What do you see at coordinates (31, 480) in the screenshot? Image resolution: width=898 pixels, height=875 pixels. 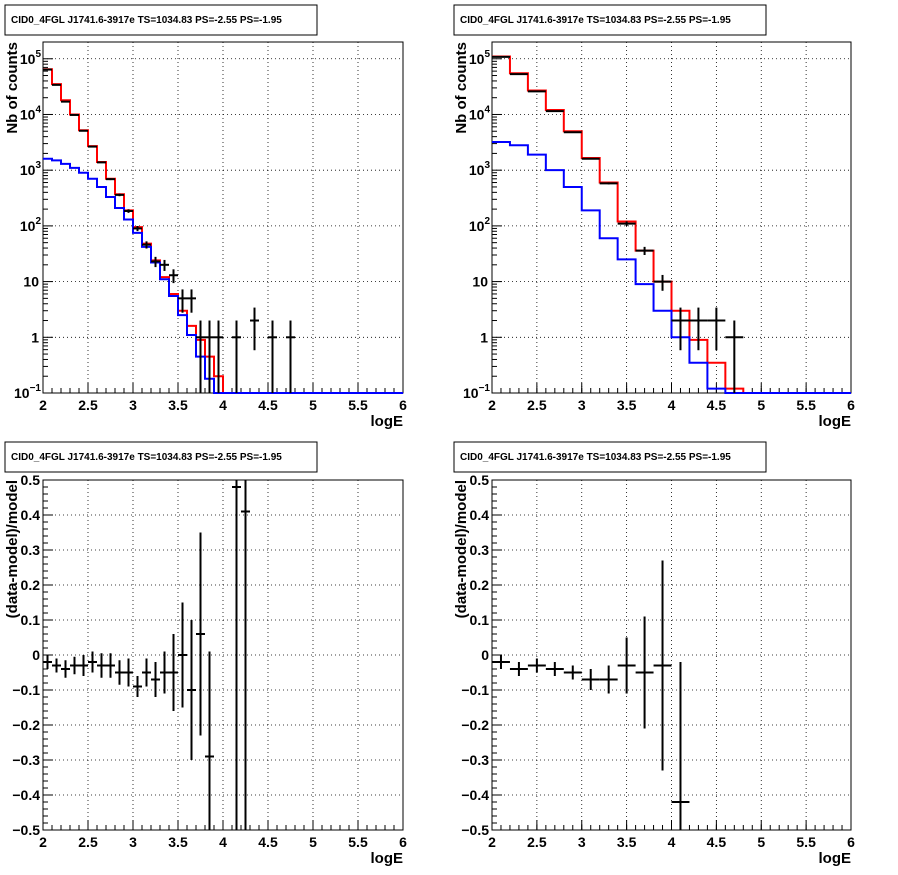 I see `y-tick-label: 0.5` at bounding box center [31, 480].